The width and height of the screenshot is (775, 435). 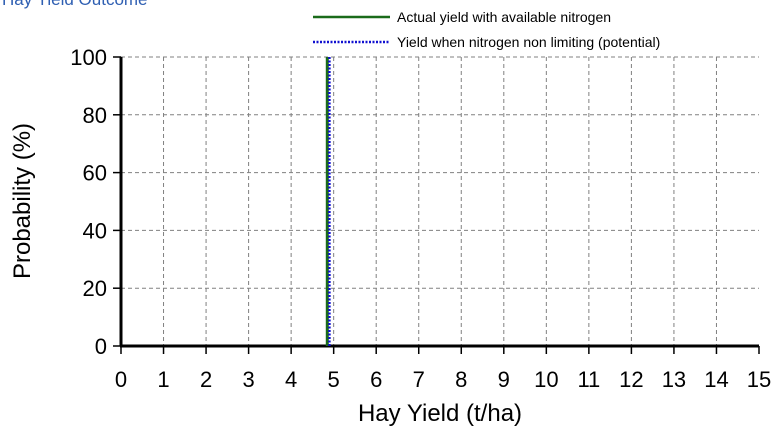 I want to click on y-tick-label: 0, so click(x=101, y=346).